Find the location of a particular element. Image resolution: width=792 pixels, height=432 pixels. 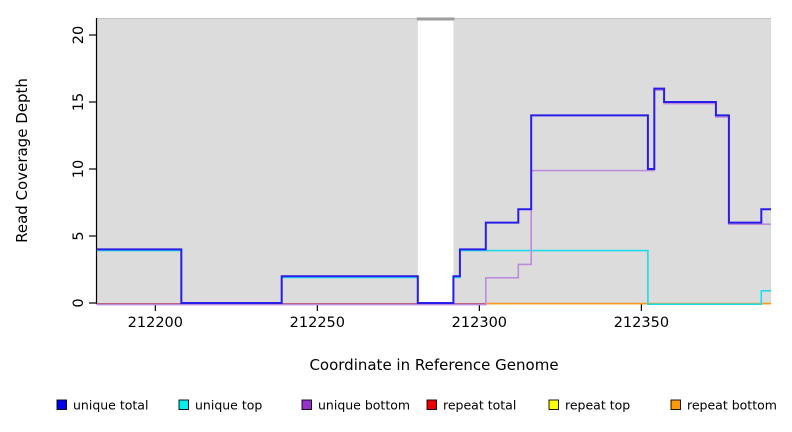

y-tick-label: 20 is located at coordinates (79, 35).